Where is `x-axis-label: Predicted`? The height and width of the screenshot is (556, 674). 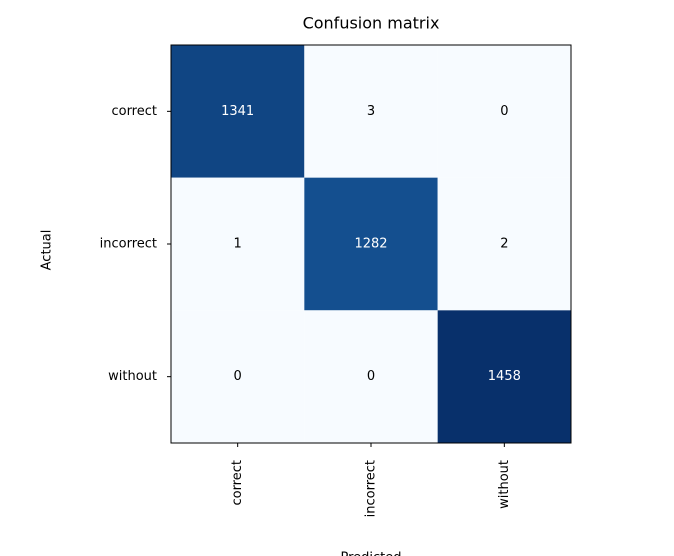
x-axis-label: Predicted is located at coordinates (370, 553).